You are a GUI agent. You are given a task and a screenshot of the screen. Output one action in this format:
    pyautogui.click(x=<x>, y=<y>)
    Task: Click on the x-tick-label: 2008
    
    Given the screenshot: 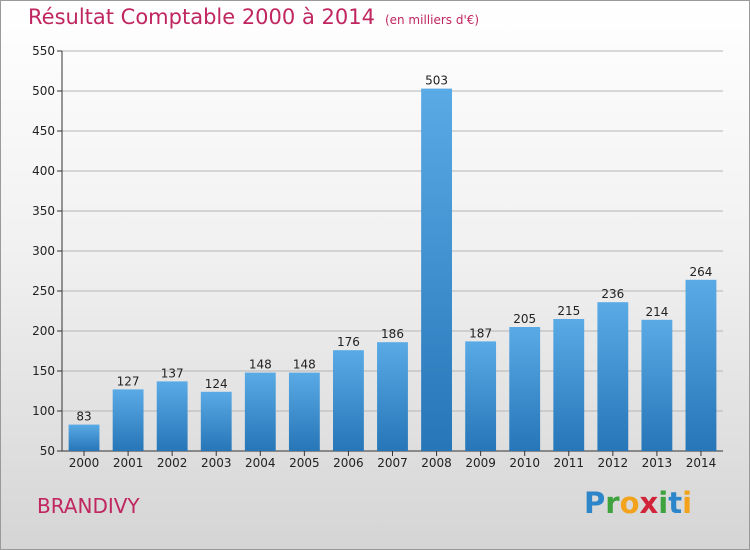 What is the action you would take?
    pyautogui.click(x=436, y=463)
    